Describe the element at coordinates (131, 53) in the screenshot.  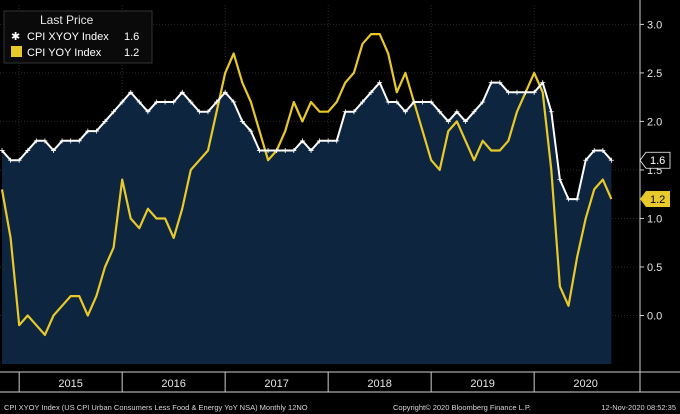
I see `legend-value-cpi-yoy: 1.2` at that location.